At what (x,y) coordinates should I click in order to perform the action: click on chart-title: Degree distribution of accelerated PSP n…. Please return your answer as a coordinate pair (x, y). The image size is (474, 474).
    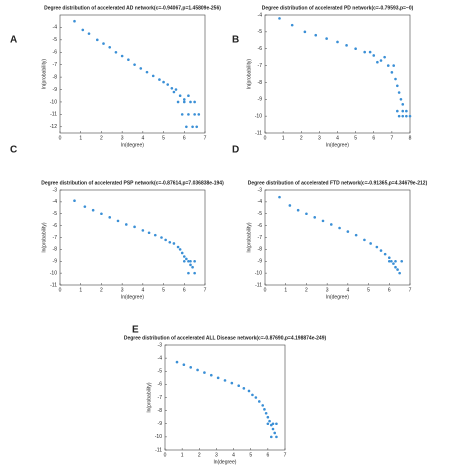
    Looking at the image, I should click on (132, 183).